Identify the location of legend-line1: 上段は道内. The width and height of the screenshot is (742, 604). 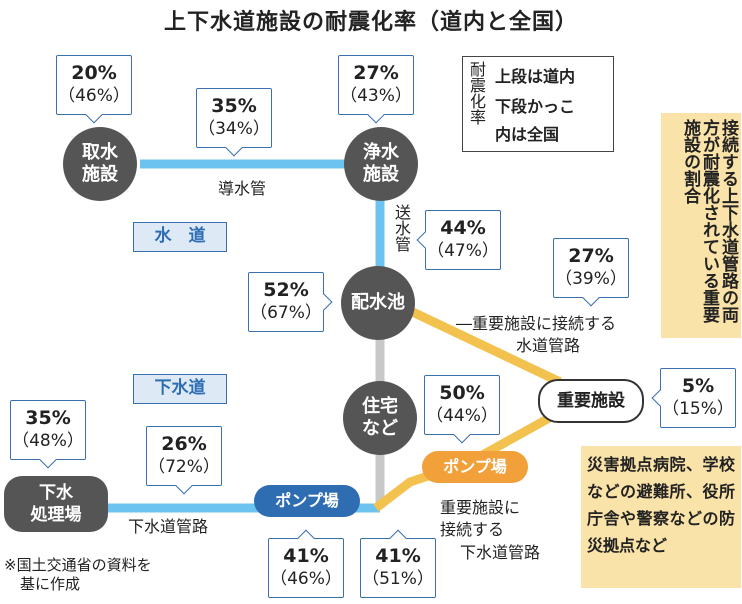
(535, 76).